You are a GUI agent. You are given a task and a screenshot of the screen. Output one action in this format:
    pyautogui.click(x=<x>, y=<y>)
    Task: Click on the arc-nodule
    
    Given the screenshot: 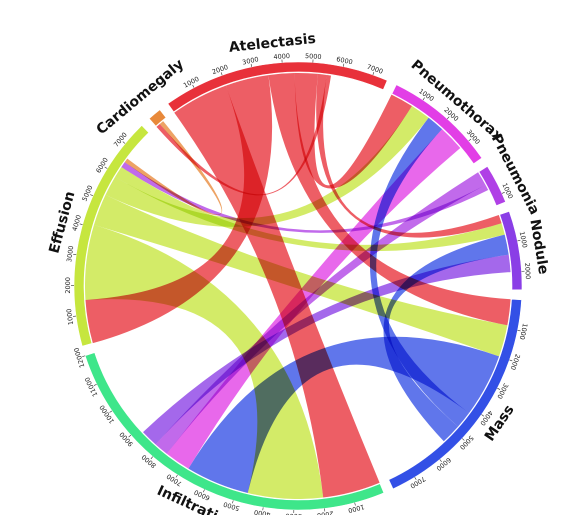 What is the action you would take?
    pyautogui.click(x=511, y=250)
    